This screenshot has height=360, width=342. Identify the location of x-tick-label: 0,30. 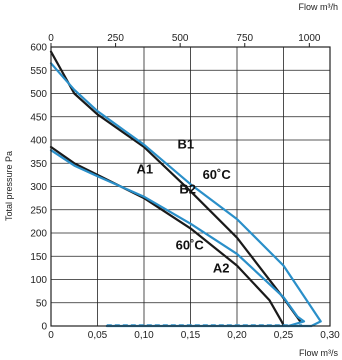
(330, 335).